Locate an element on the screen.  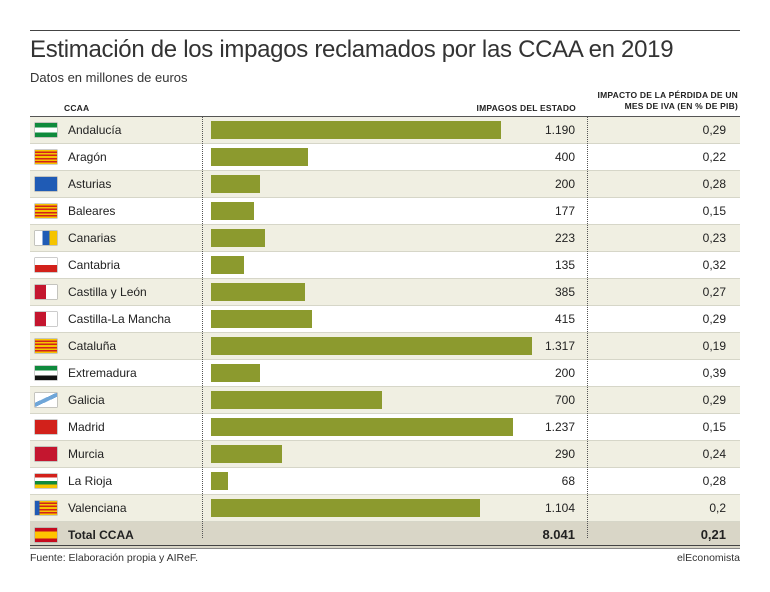
impagos-value: 385 is located at coordinates (564, 292).